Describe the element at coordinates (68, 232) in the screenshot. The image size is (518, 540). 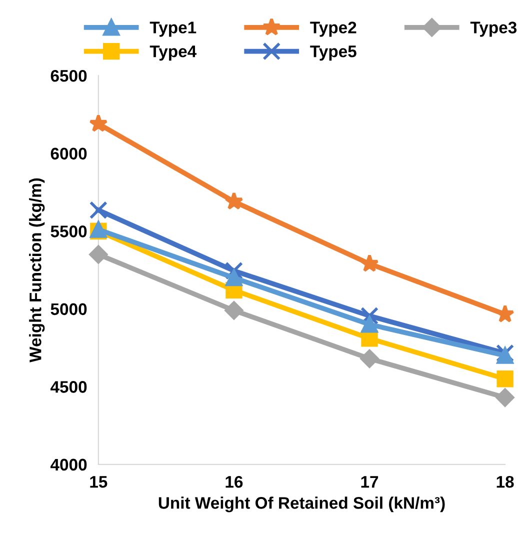
I see `y-tick-label: 5500` at that location.